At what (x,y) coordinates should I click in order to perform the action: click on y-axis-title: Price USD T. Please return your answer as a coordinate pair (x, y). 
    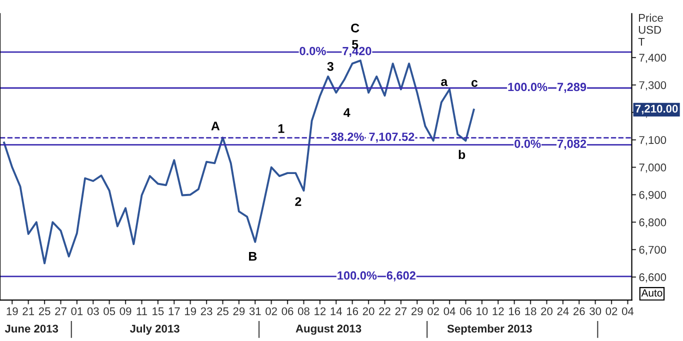
    Looking at the image, I should click on (650, 30).